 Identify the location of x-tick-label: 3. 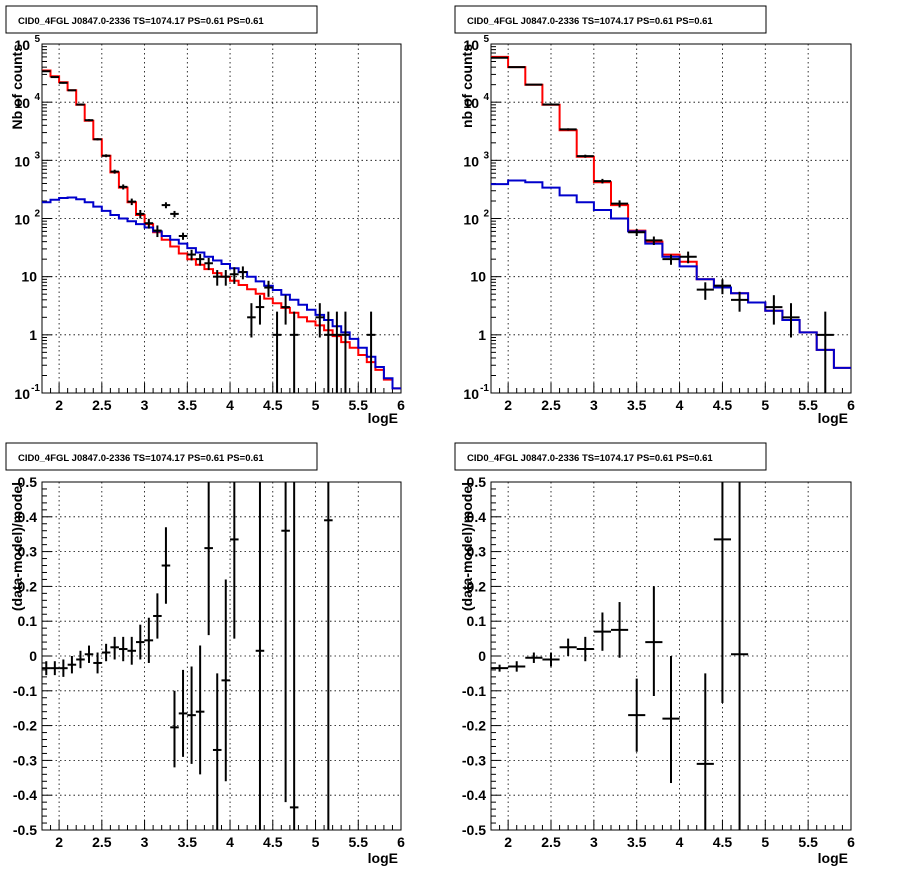
(145, 842).